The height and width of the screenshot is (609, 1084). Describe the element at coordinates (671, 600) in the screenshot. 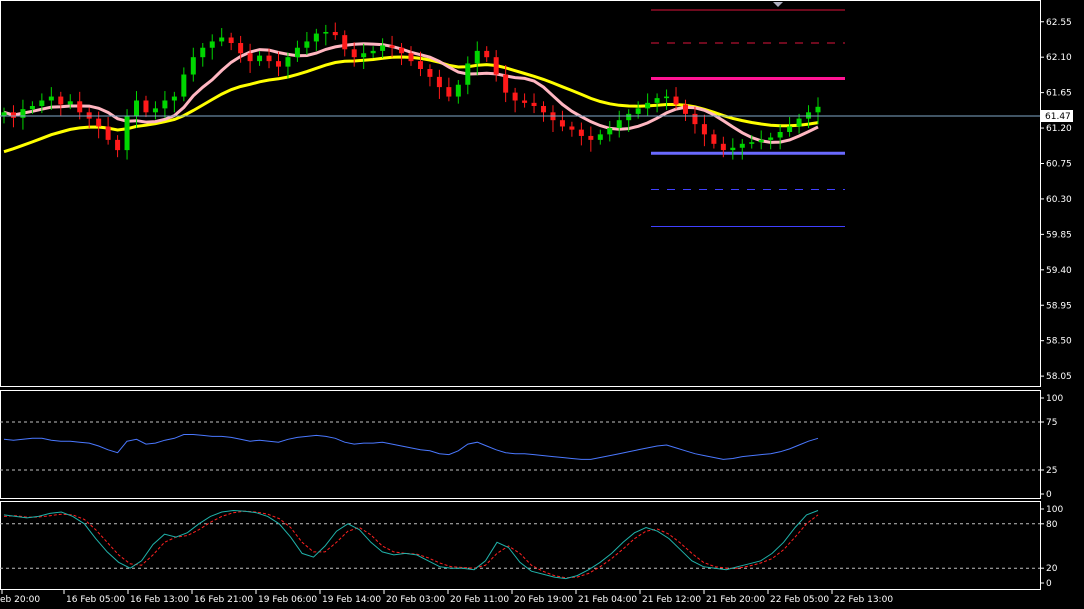

I see `time-tick-label: 21 Feb 12:00` at that location.